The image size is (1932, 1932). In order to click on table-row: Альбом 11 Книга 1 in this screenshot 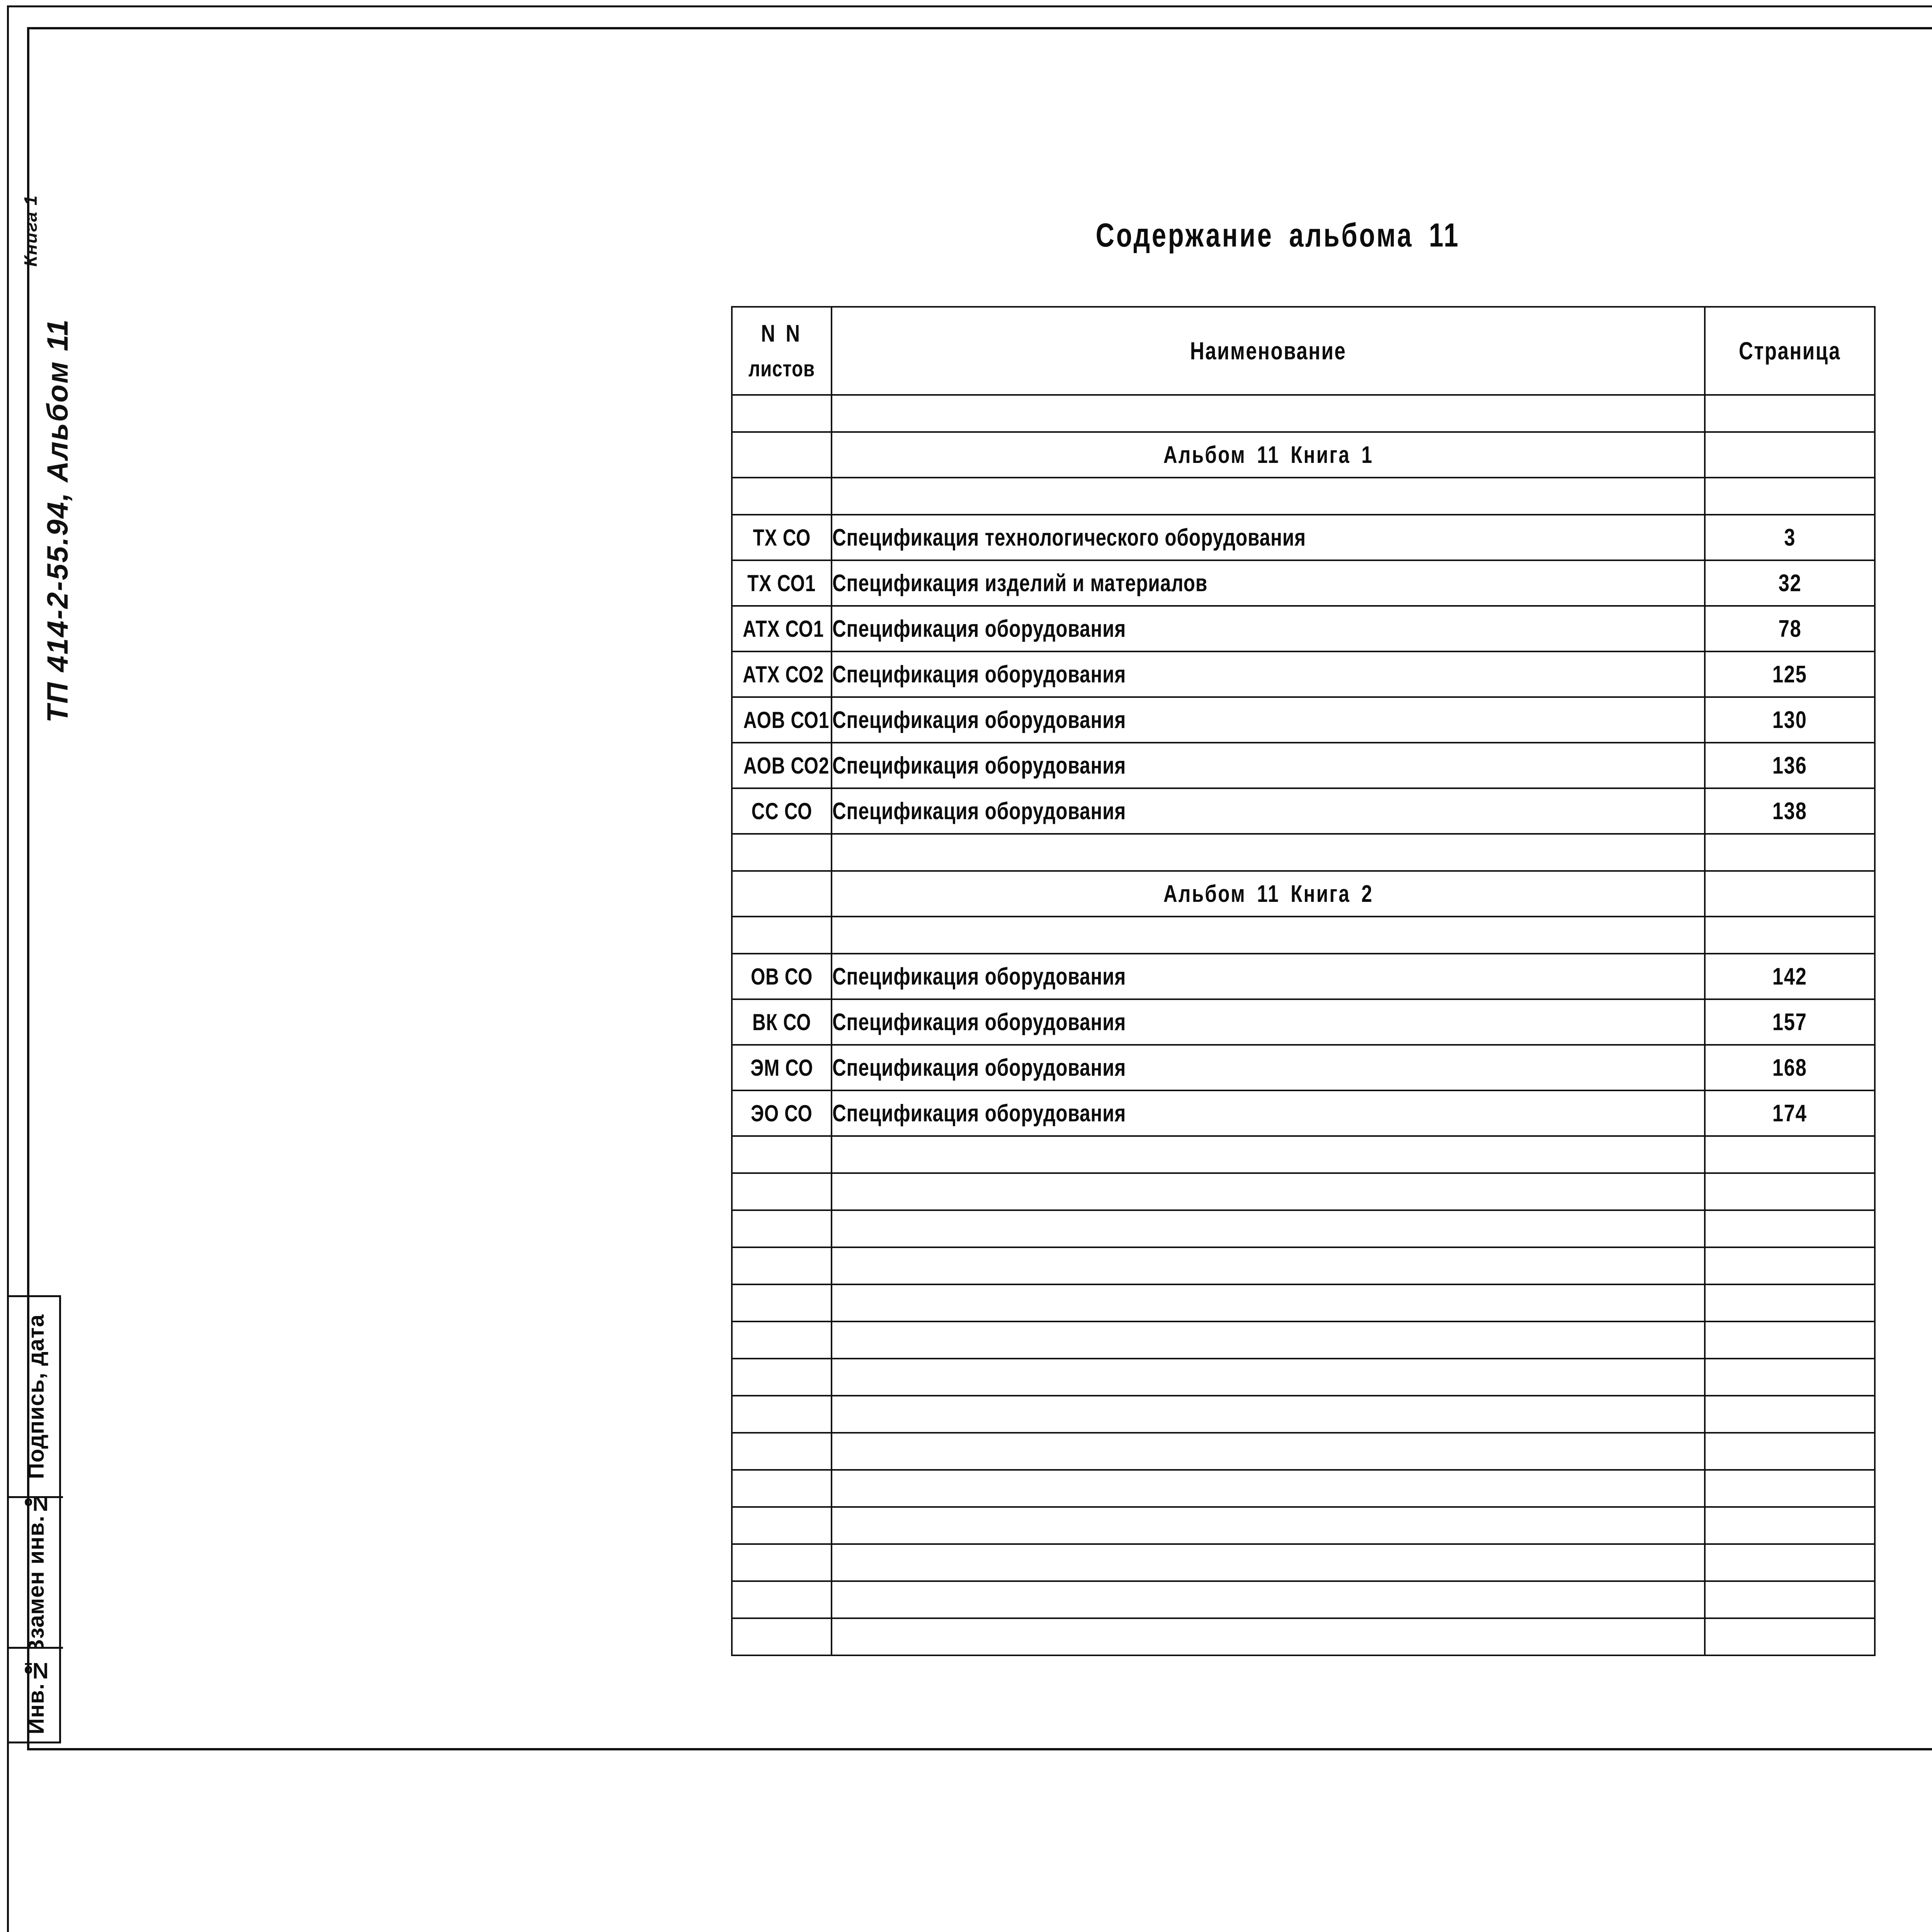, I will do `click(1304, 454)`.